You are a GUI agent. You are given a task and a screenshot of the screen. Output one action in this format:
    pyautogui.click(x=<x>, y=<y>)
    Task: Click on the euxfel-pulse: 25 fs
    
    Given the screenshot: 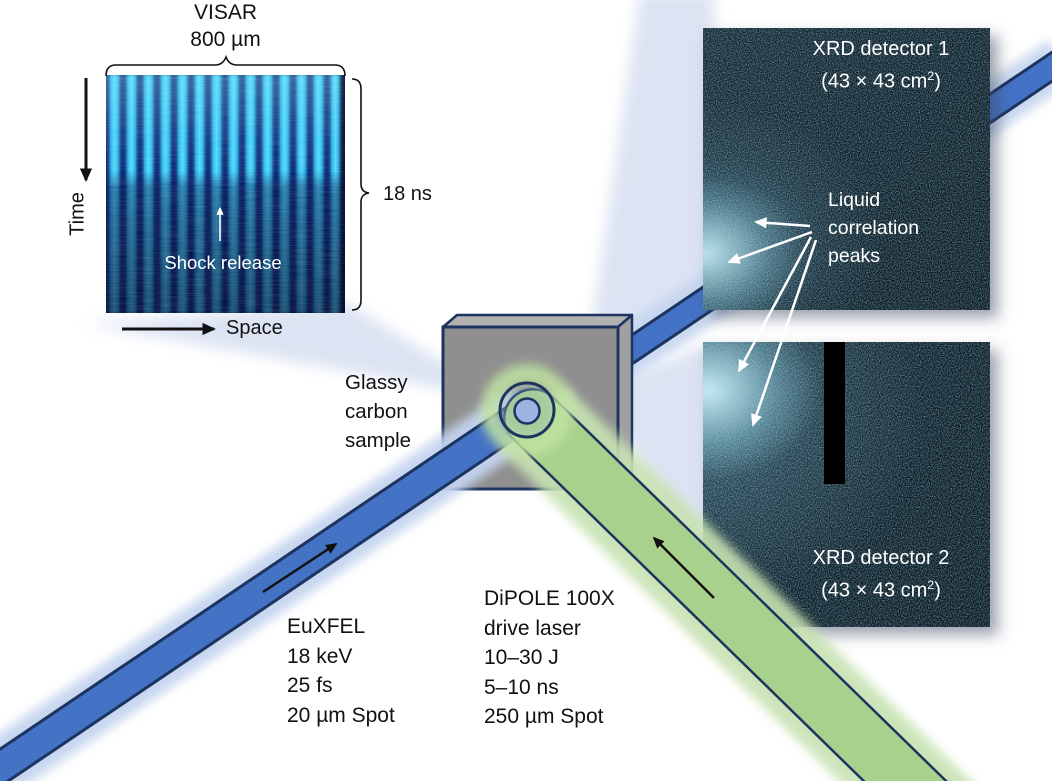 What is the action you would take?
    pyautogui.click(x=310, y=685)
    